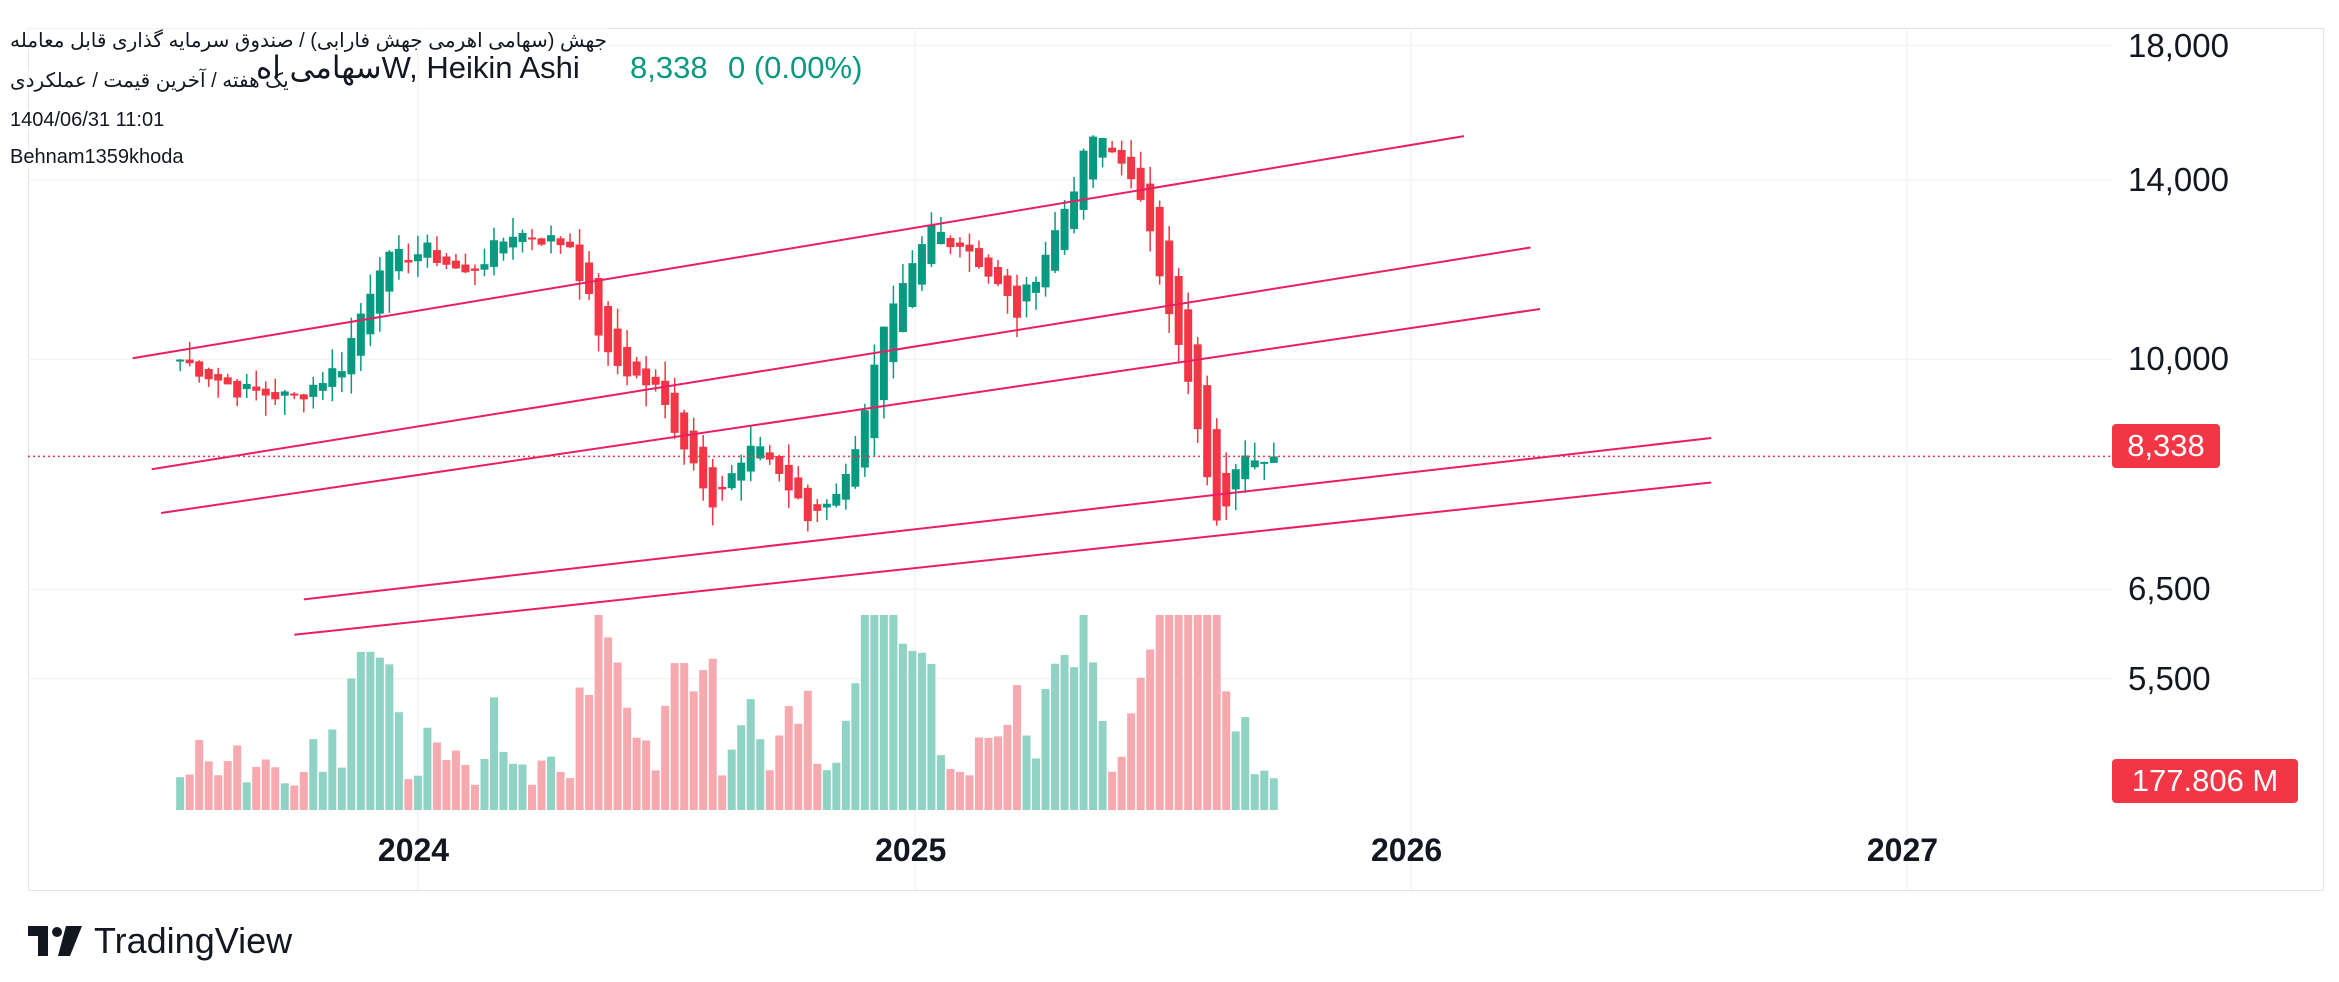 Image resolution: width=2339 pixels, height=982 pixels. Describe the element at coordinates (2178, 45) in the screenshot. I see `price-axis-label: 18,000` at that location.